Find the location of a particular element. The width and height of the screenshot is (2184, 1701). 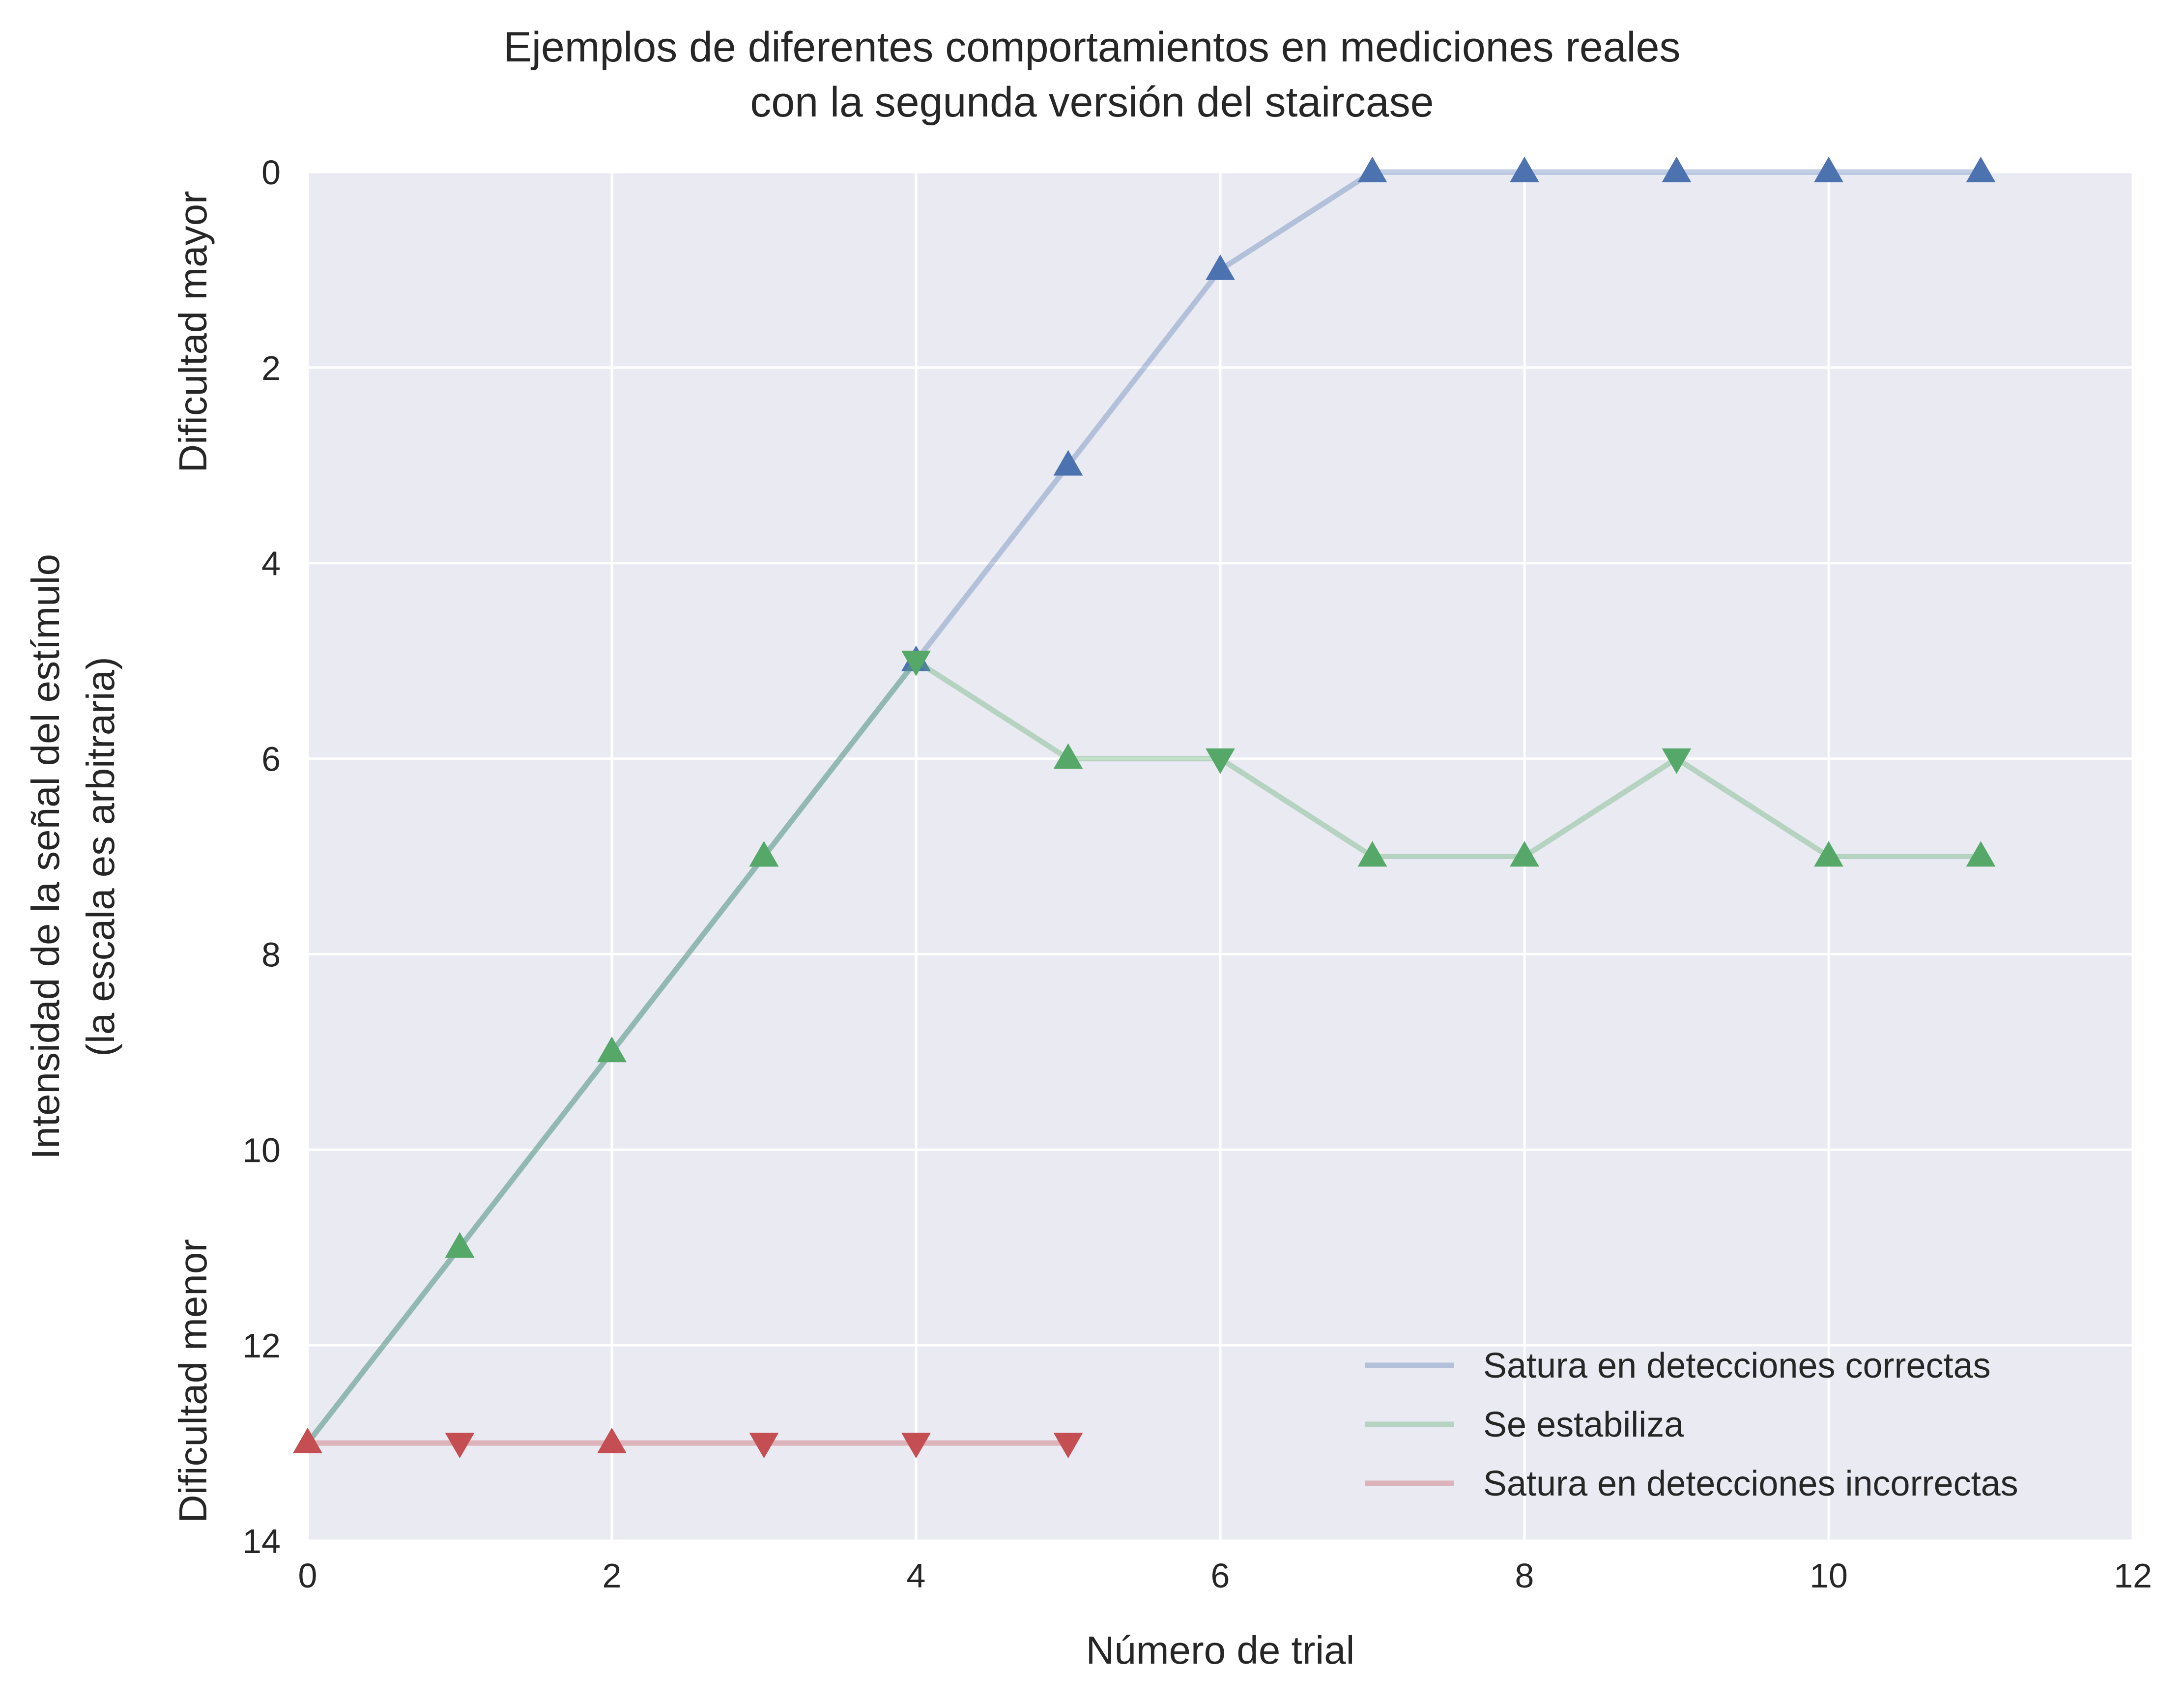

y-annotation-top: Dificultad mayor is located at coordinates (193, 332).